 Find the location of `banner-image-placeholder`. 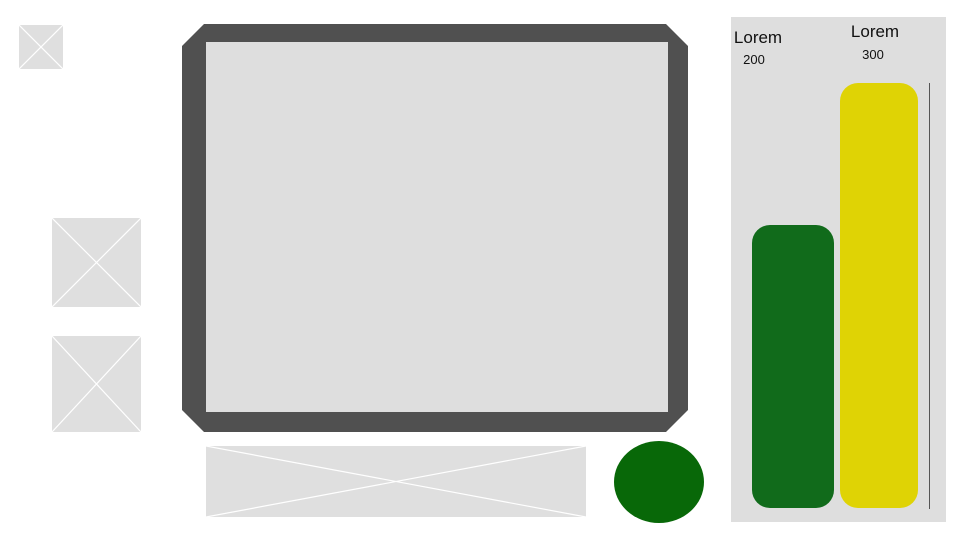

banner-image-placeholder is located at coordinates (396, 481).